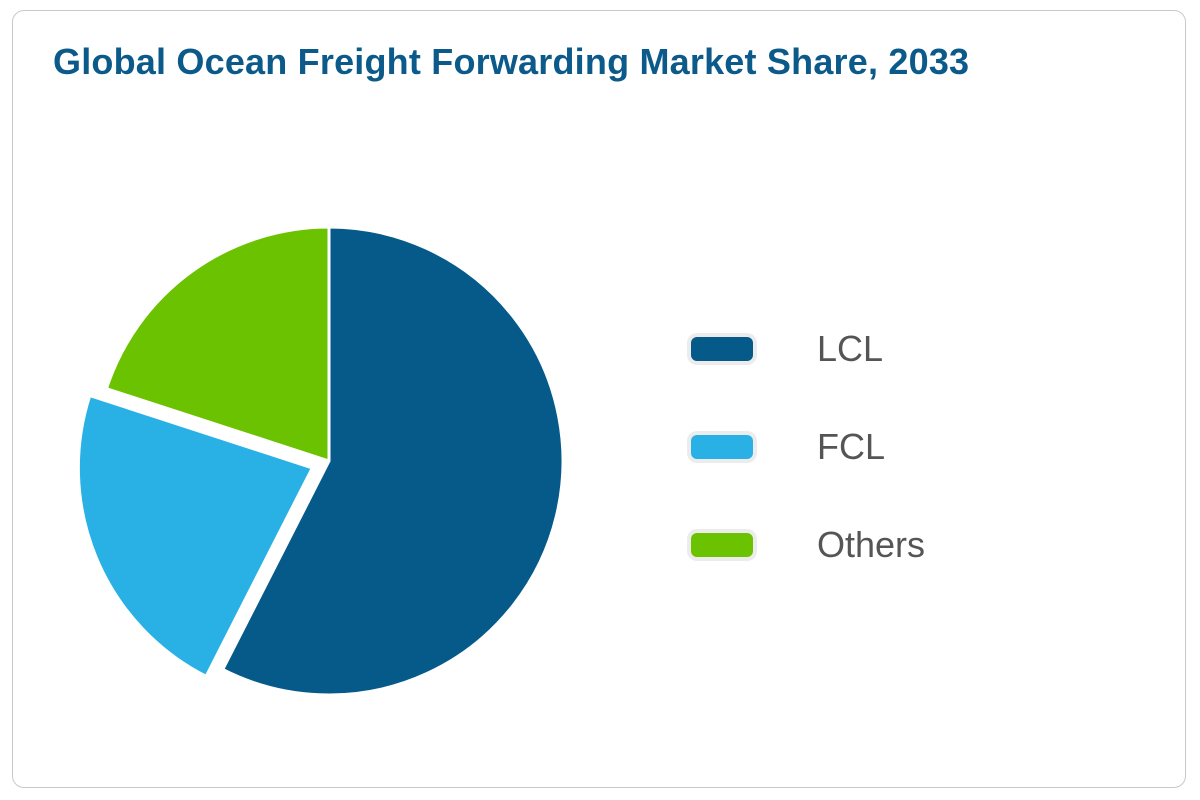 The image size is (1200, 800). I want to click on pie-slice-fcl, so click(195, 536).